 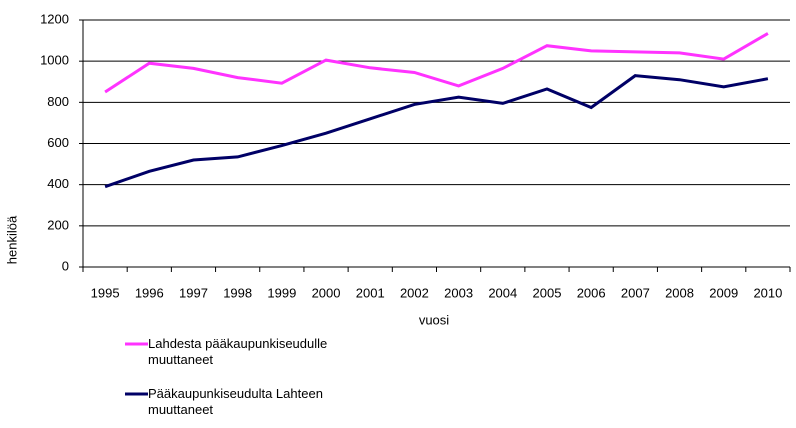 I want to click on x-tick-label: 1998, so click(x=237, y=292).